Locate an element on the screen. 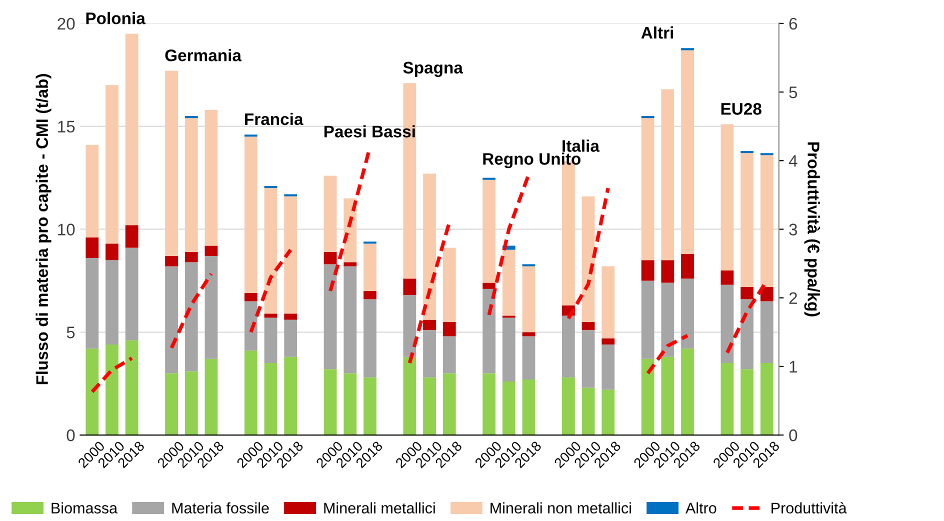 The height and width of the screenshot is (521, 944). annotation: Paesi Bassi is located at coordinates (369, 131).